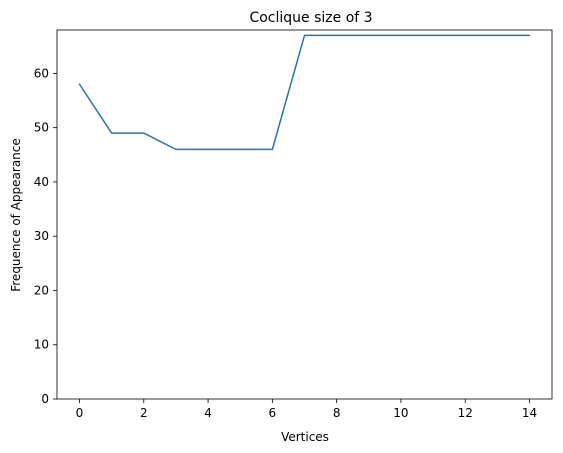 The image size is (563, 453). Describe the element at coordinates (80, 413) in the screenshot. I see `x-tick-label: 0` at that location.